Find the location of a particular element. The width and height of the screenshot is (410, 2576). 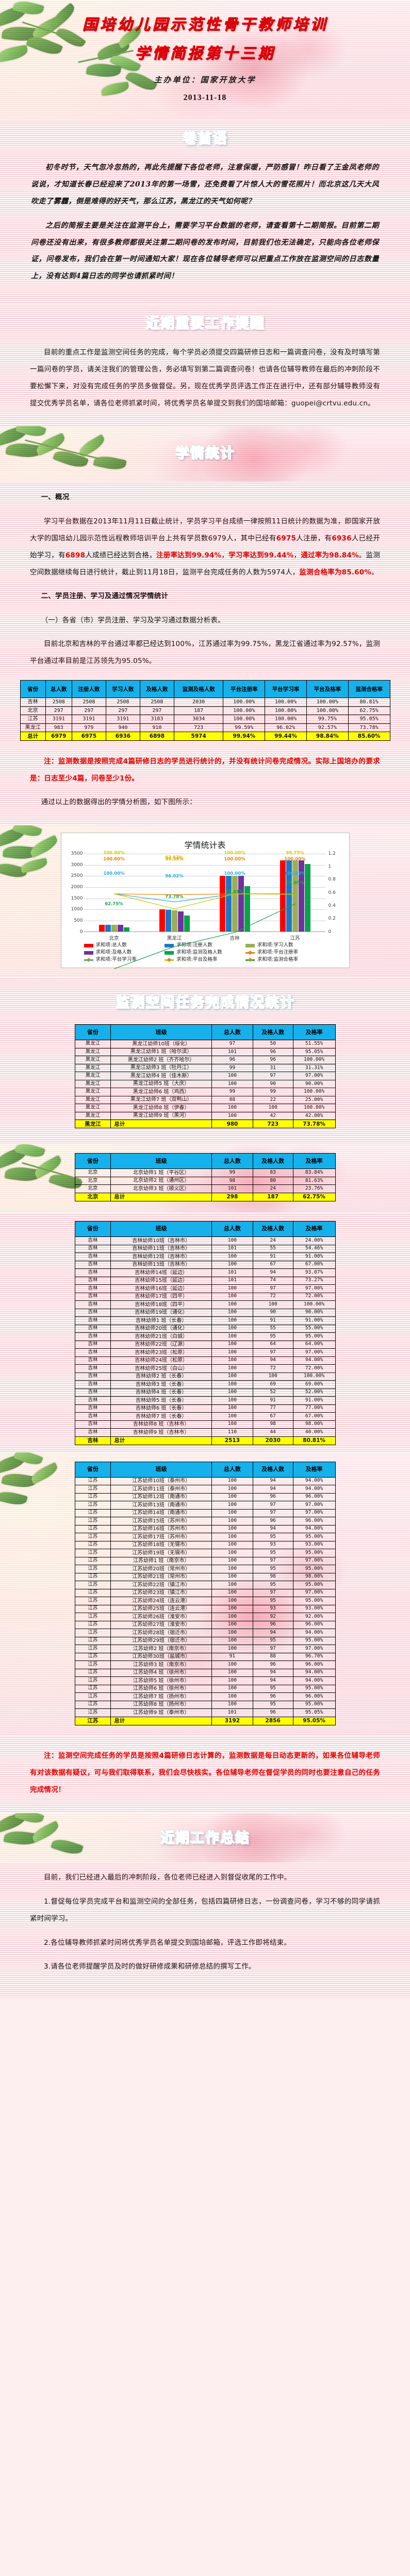

table-cell: 3183 is located at coordinates (156, 719).